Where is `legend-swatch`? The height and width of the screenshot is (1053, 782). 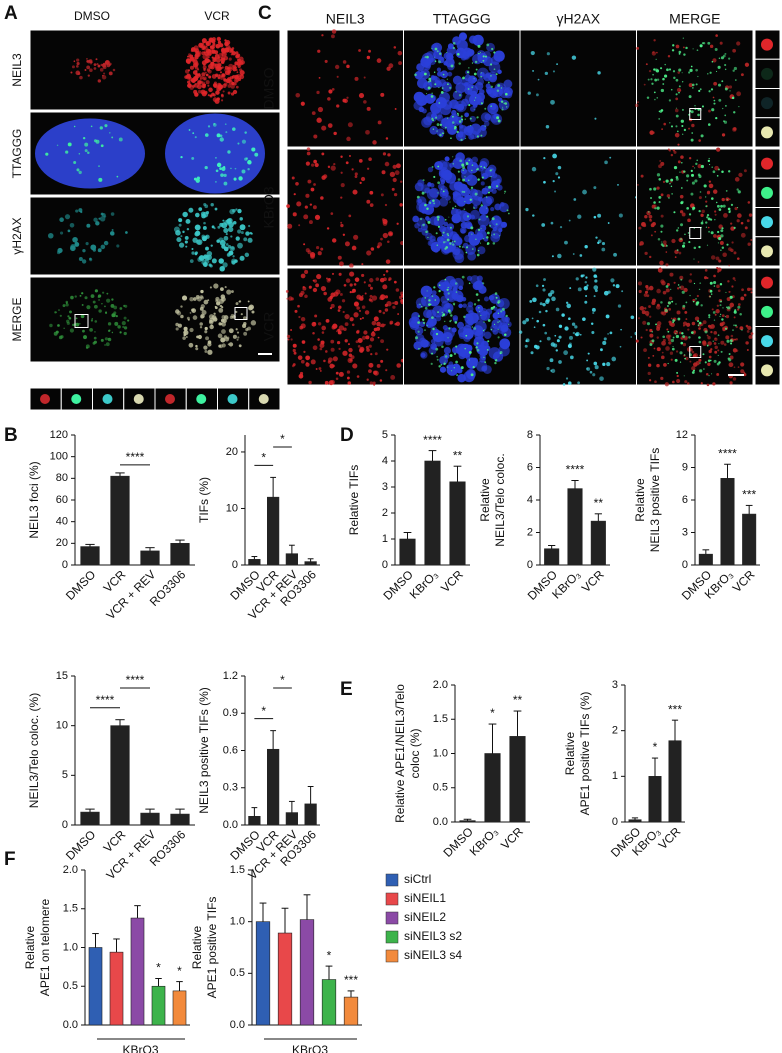
legend-swatch is located at coordinates (392, 956).